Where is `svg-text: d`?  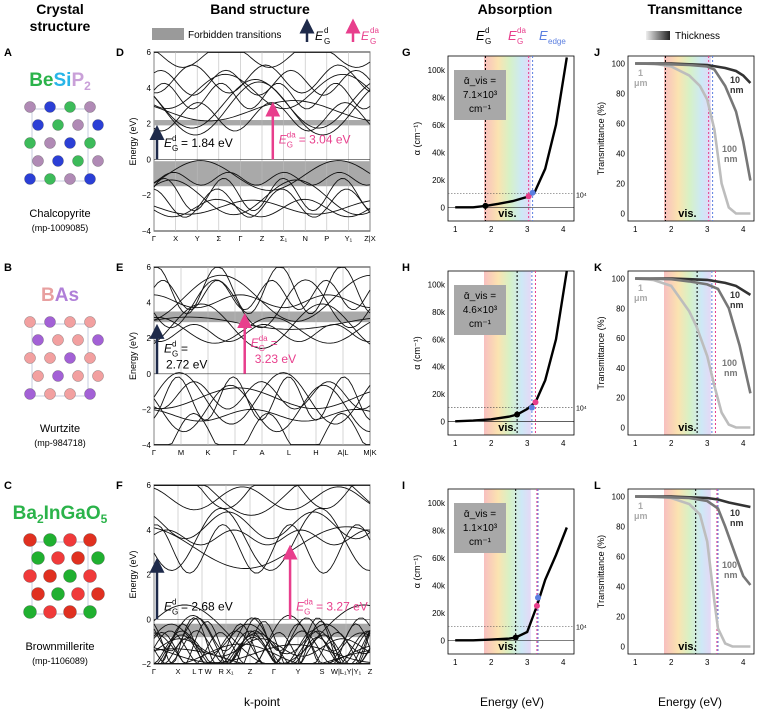 svg-text: d is located at coordinates (487, 30).